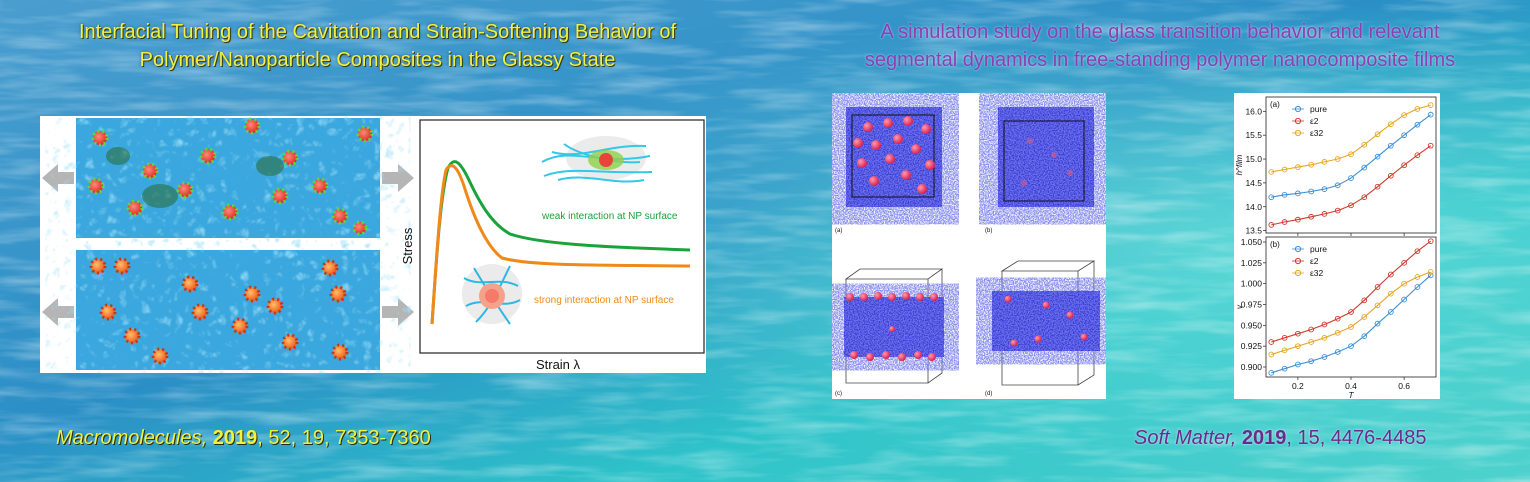 This screenshot has width=1530, height=482. What do you see at coordinates (1252, 325) in the screenshot?
I see `y-tick-label: 0.950` at bounding box center [1252, 325].